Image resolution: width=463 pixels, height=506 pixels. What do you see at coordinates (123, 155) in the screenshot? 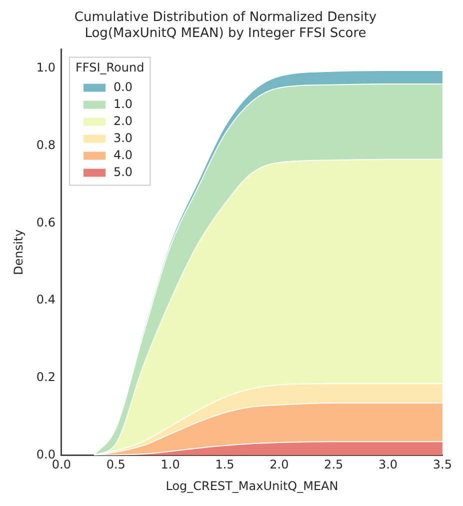
I see `legend-label: 4.0` at bounding box center [123, 155].